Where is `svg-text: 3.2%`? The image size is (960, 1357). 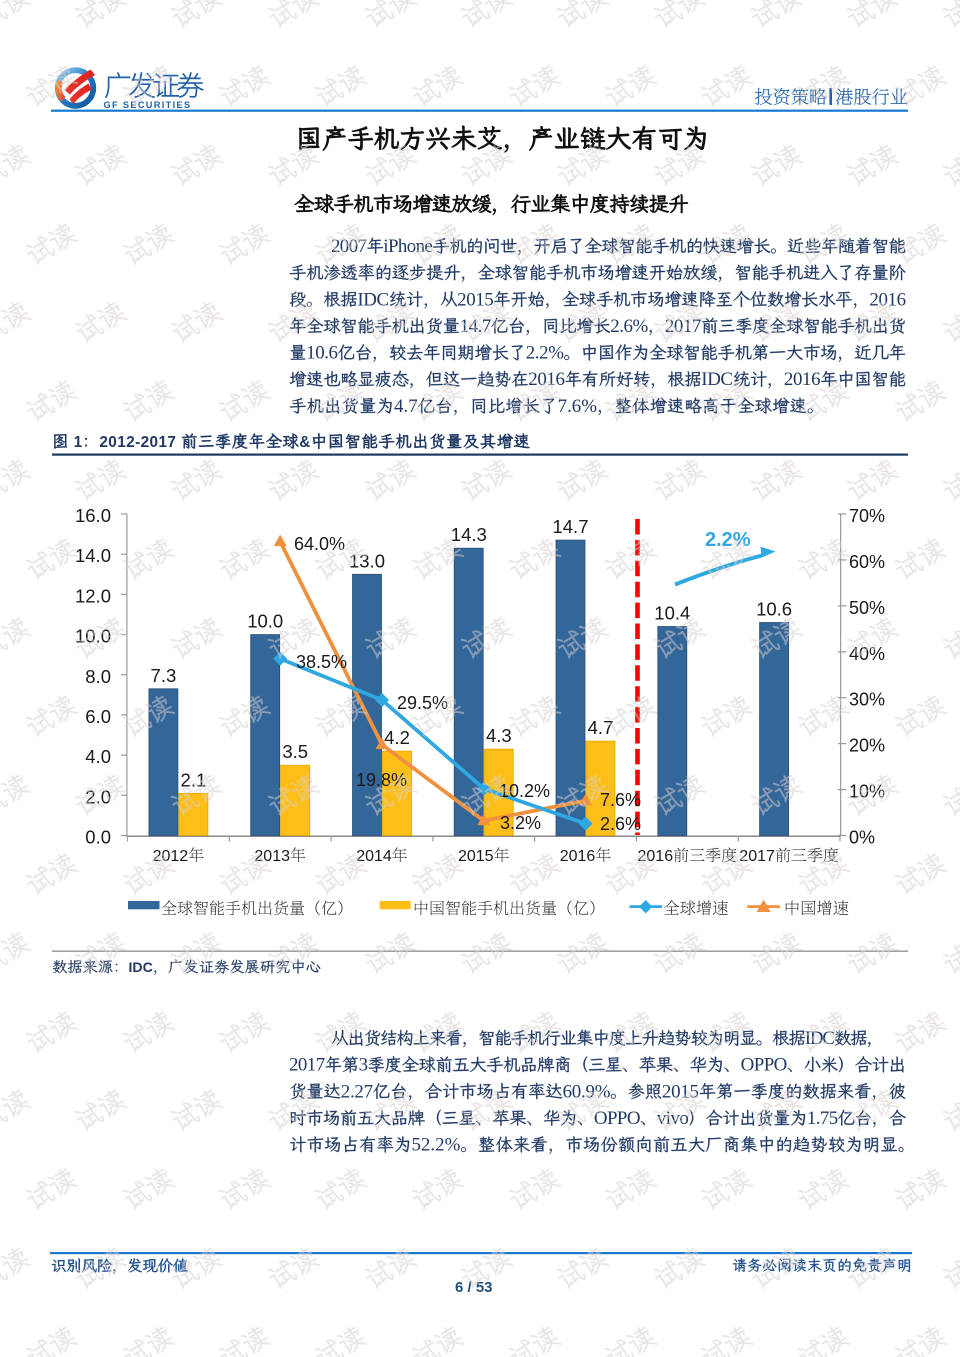
svg-text: 3.2% is located at coordinates (520, 823).